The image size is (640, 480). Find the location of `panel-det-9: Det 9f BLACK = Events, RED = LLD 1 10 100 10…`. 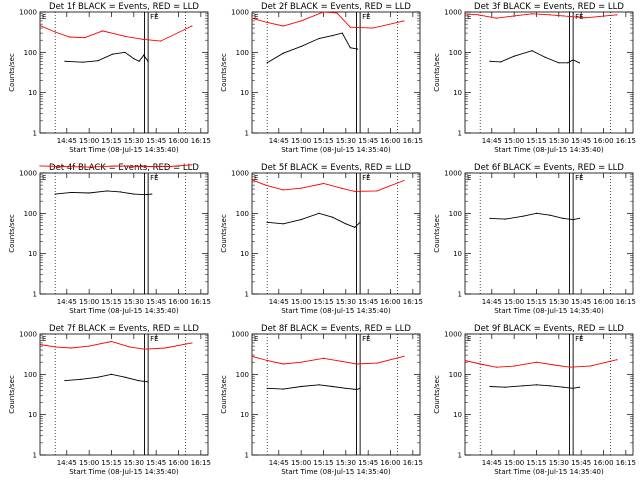

panel-det-9: Det 9f BLACK = Events, RED = LLD 1 10 100 10… is located at coordinates (534, 400).